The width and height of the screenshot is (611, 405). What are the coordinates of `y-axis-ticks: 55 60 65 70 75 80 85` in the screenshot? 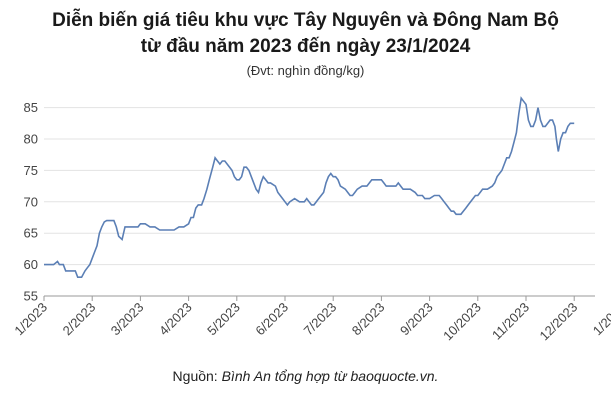 It's located at (31, 201).